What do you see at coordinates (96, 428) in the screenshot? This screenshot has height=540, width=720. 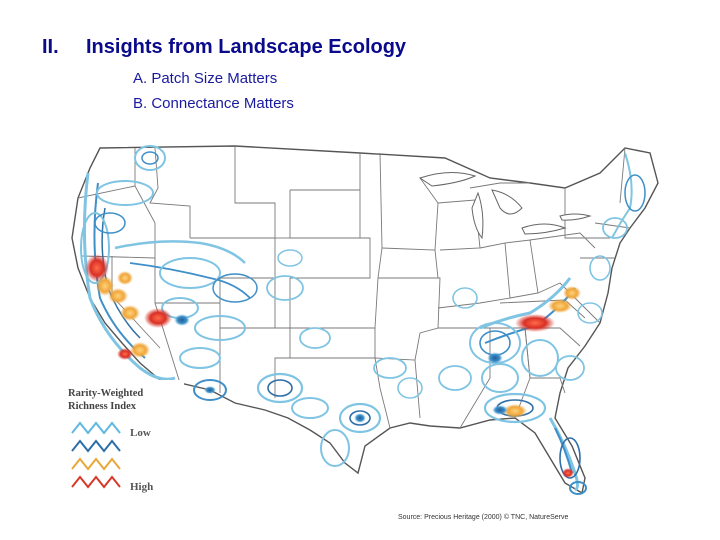 I see `legend-zigzag-low-light` at bounding box center [96, 428].